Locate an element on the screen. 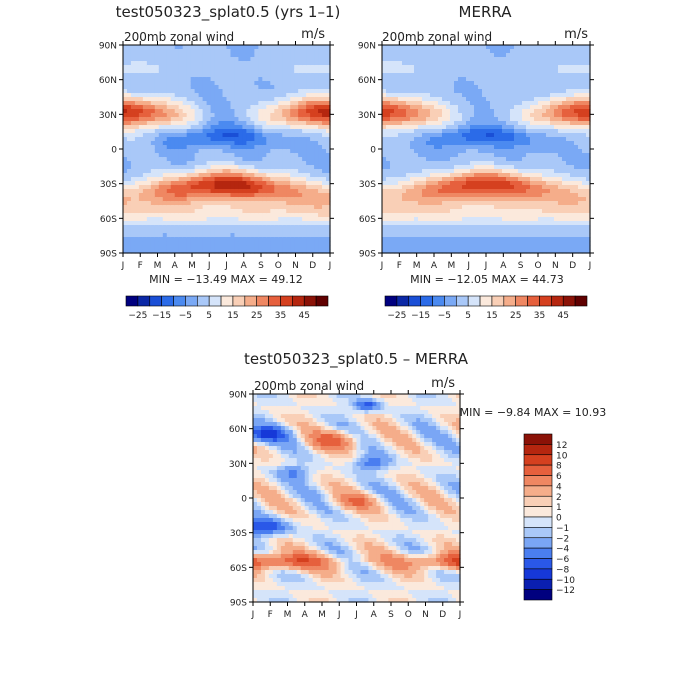 This screenshot has width=700, height=700. colorbar-swatch is located at coordinates (132, 301).